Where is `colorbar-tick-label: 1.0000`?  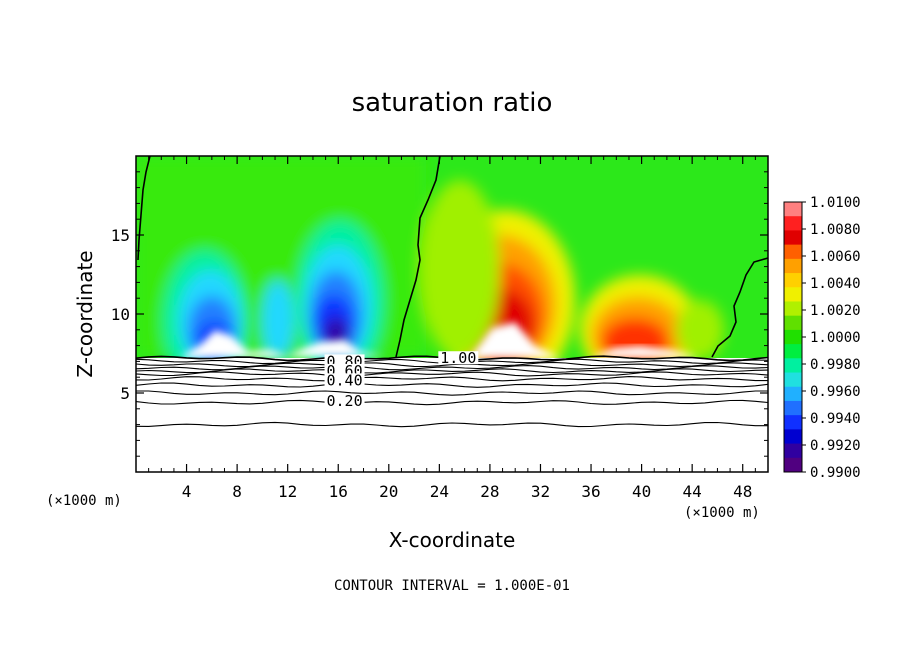 colorbar-tick-label: 1.0000 is located at coordinates (835, 338).